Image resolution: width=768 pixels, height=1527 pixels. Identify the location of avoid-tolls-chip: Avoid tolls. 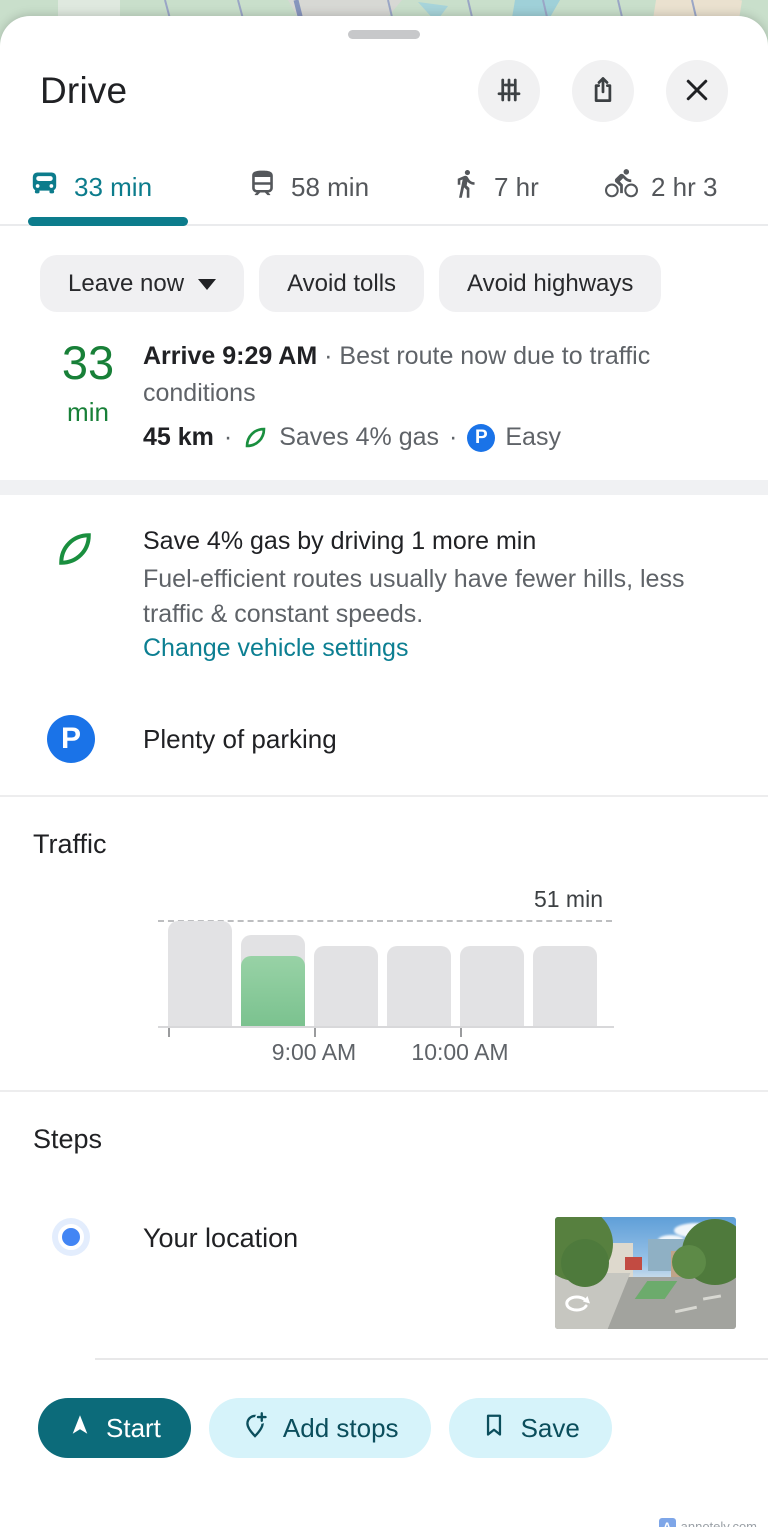
(342, 283).